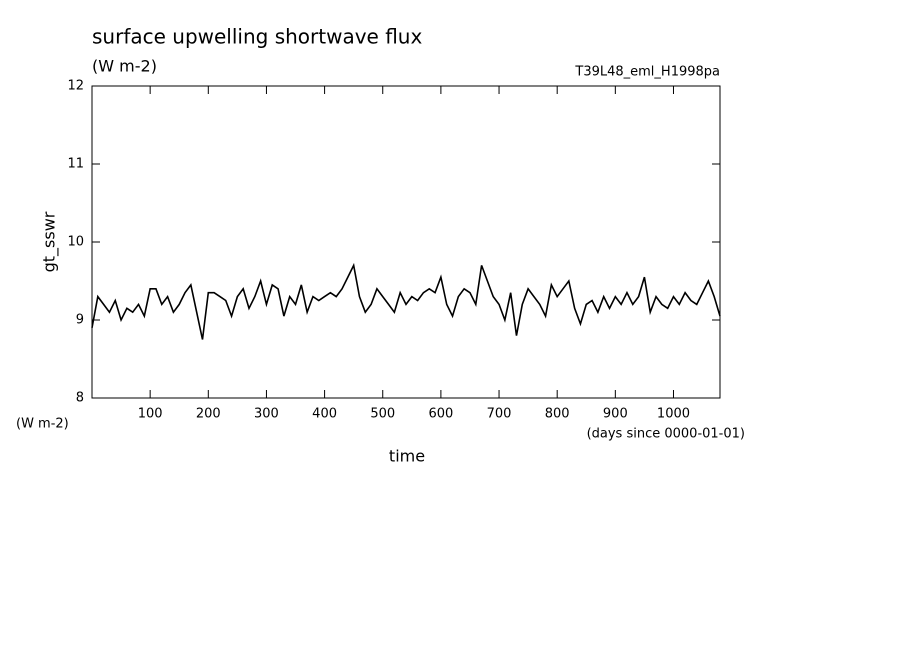  I want to click on x-tick-label: 900, so click(615, 414).